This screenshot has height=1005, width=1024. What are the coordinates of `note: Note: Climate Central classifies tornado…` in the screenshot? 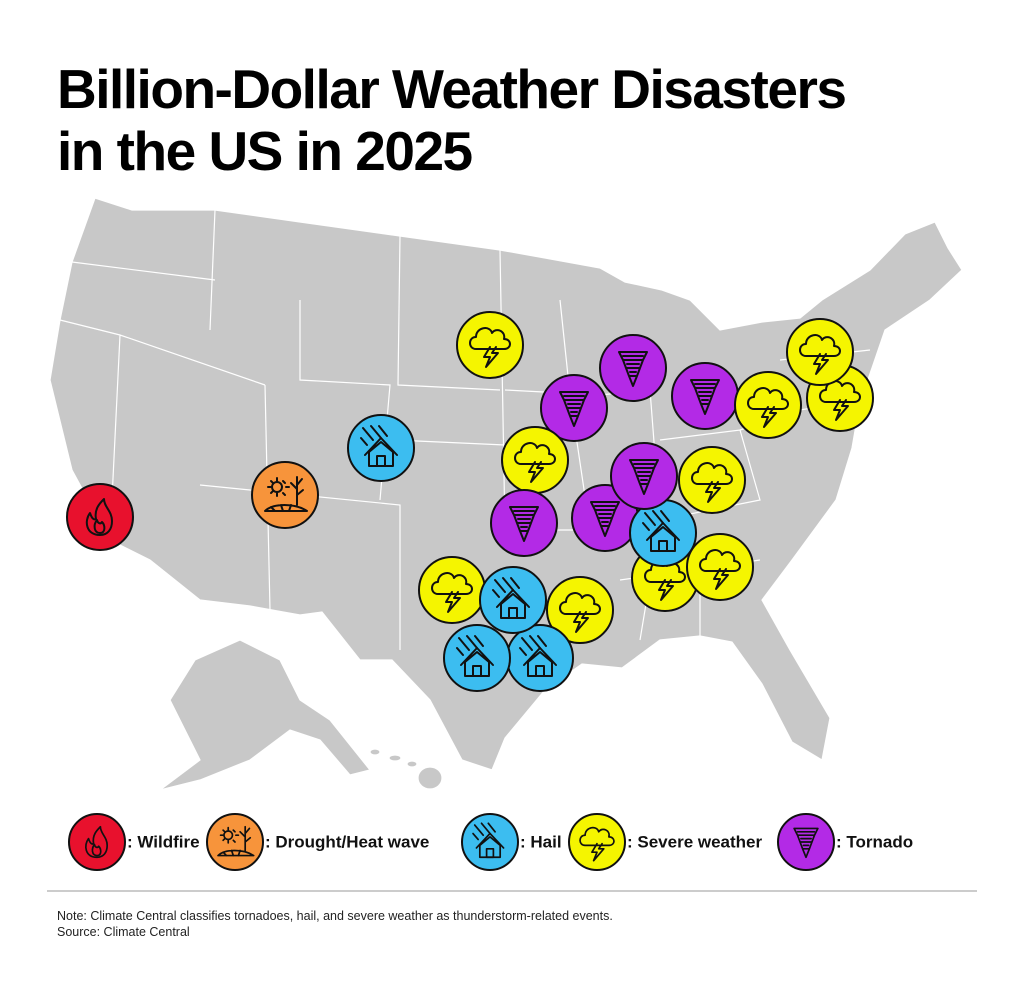 It's located at (335, 916).